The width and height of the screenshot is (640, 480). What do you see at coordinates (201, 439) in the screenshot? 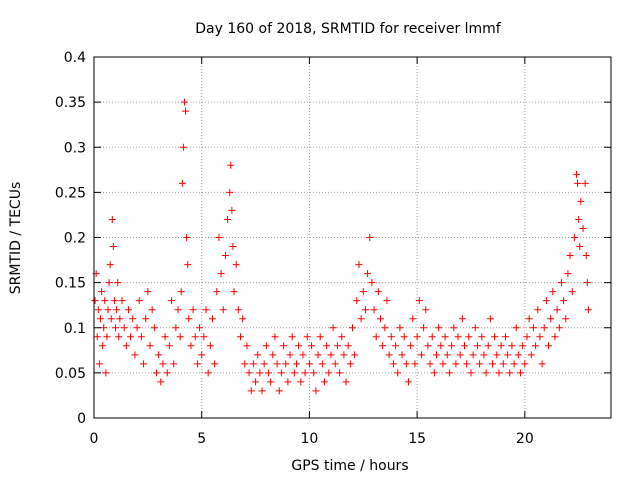
I see `x-tick-label: 5` at bounding box center [201, 439].